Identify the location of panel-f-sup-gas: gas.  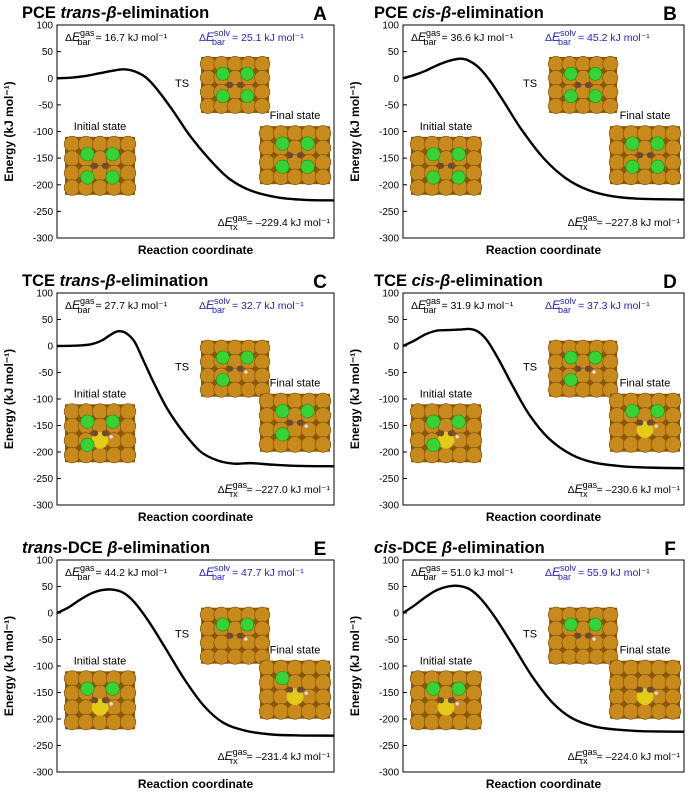
(590, 752).